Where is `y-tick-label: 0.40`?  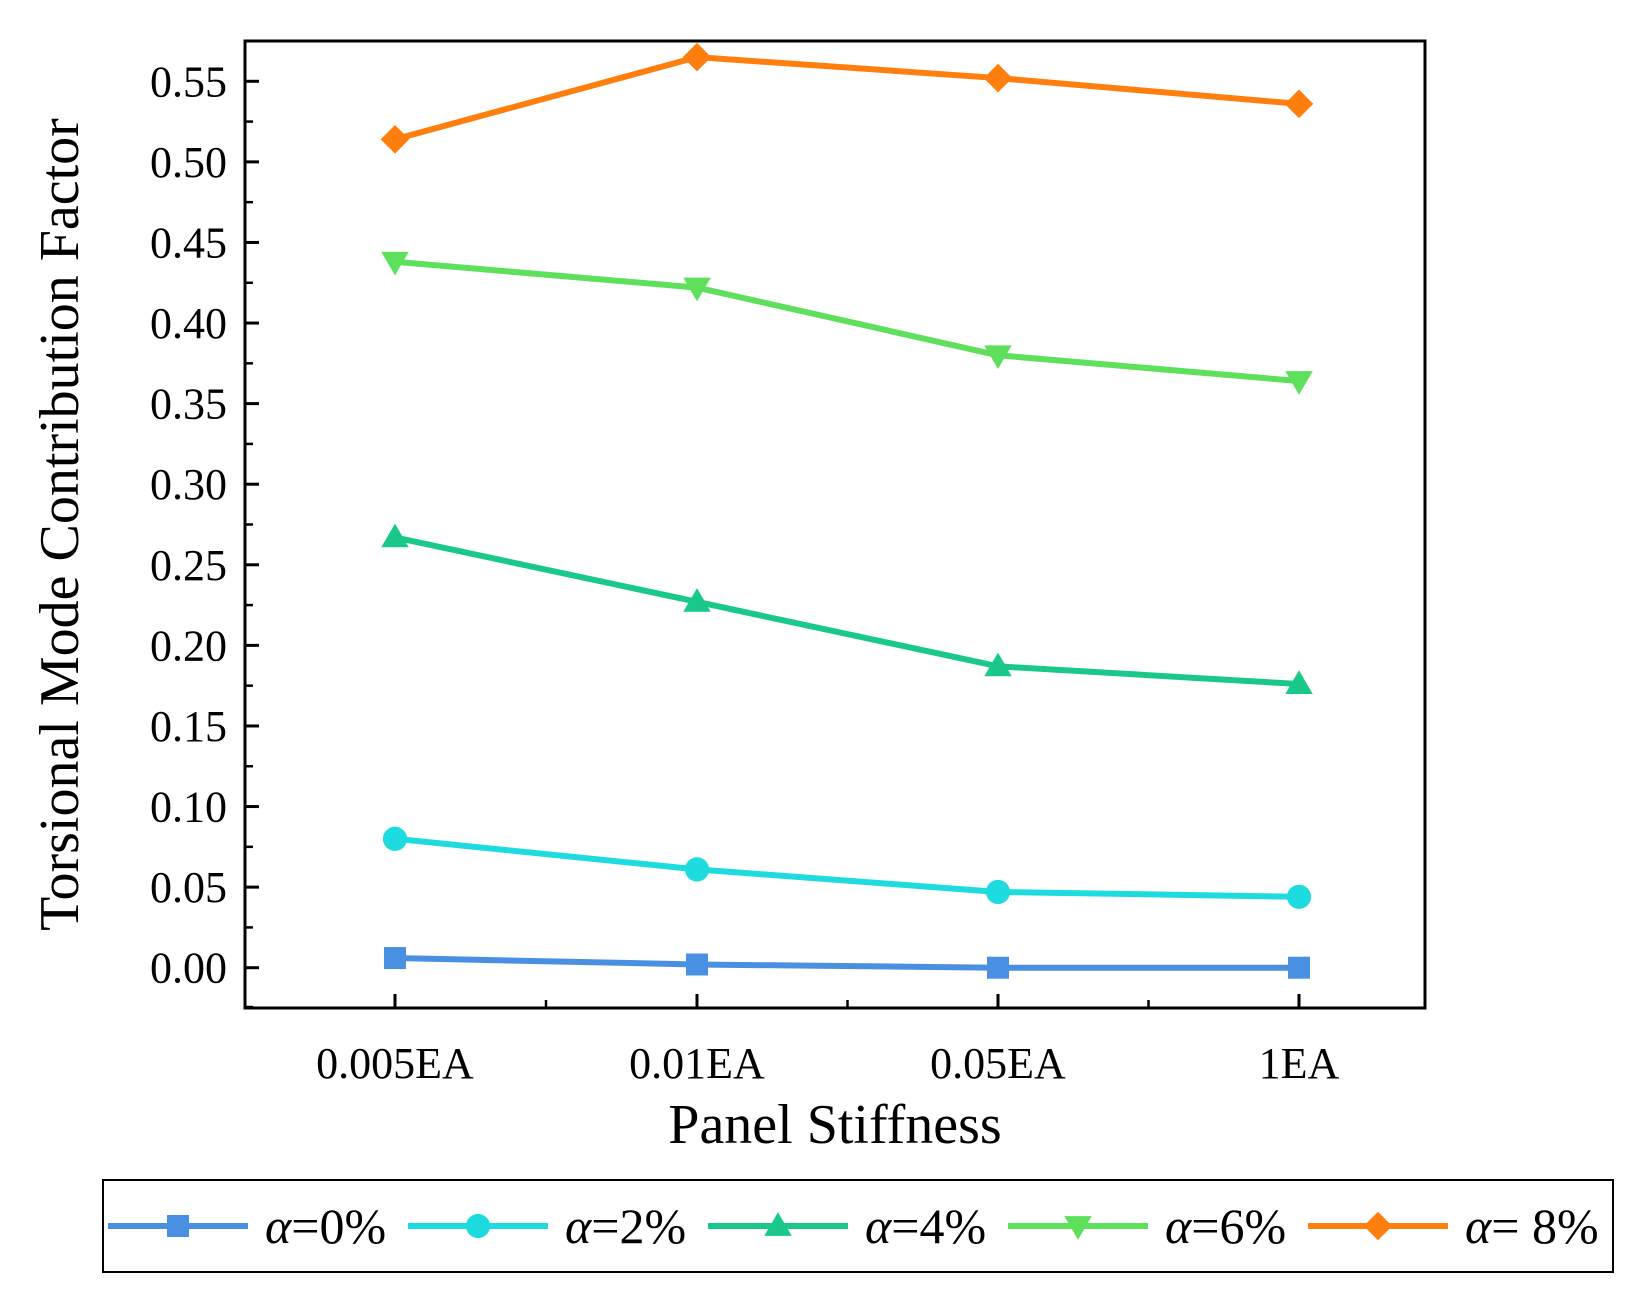
y-tick-label: 0.40 is located at coordinates (188, 323).